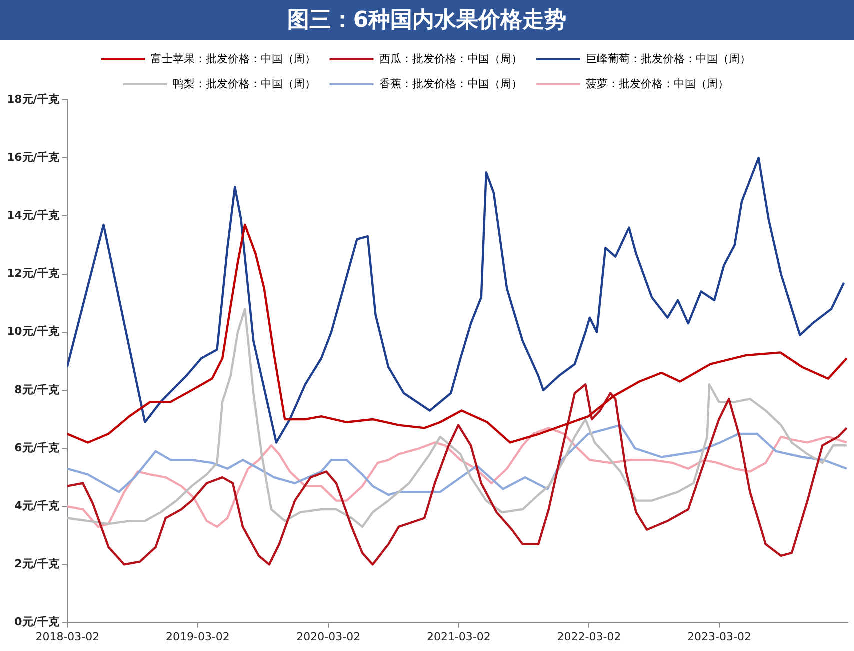 The width and height of the screenshot is (854, 651). I want to click on y-tick-label: 8元/千克, so click(37, 389).